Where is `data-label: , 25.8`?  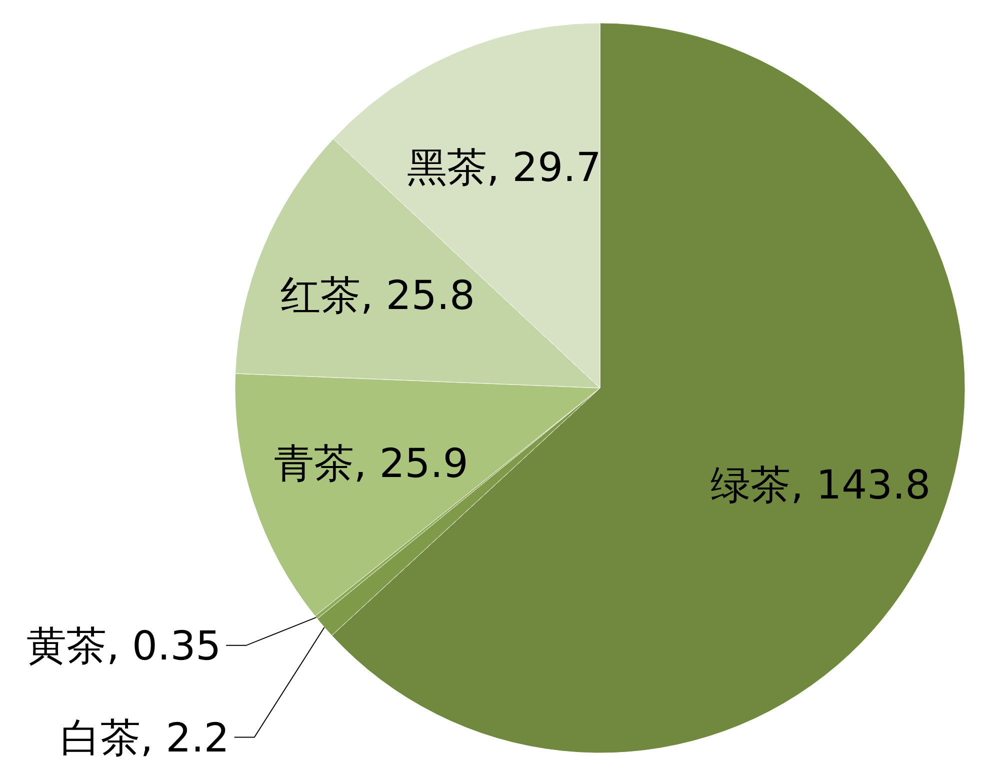
data-label: , 25.8 is located at coordinates (417, 296).